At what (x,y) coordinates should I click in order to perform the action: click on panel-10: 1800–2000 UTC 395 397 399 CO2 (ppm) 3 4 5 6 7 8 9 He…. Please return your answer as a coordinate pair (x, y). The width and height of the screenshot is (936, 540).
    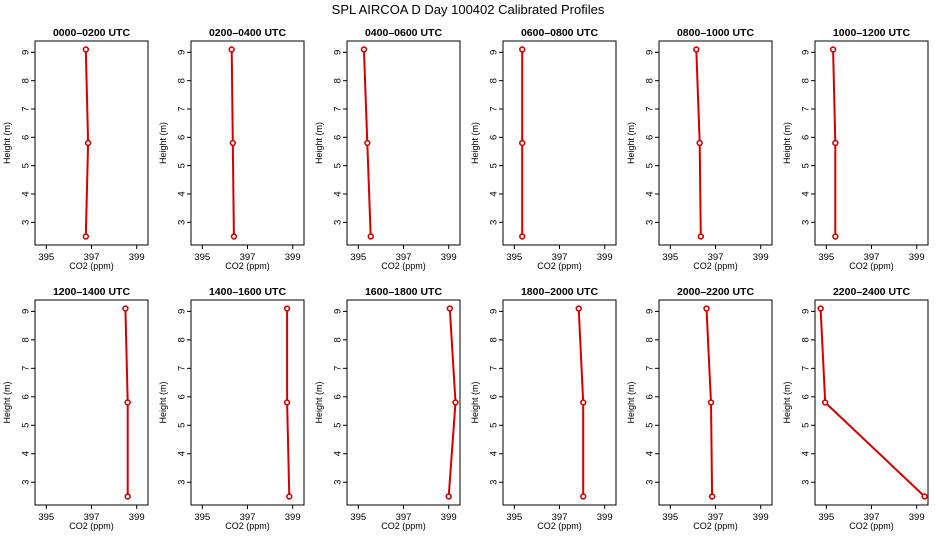
    Looking at the image, I should click on (543, 408).